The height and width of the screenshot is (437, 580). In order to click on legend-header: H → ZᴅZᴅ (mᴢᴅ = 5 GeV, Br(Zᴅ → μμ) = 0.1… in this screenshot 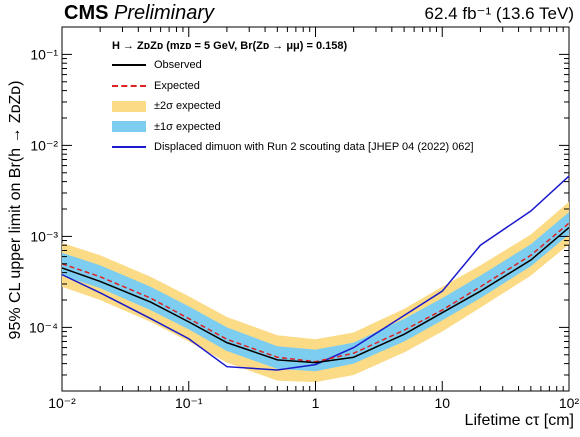, I will do `click(230, 46)`.